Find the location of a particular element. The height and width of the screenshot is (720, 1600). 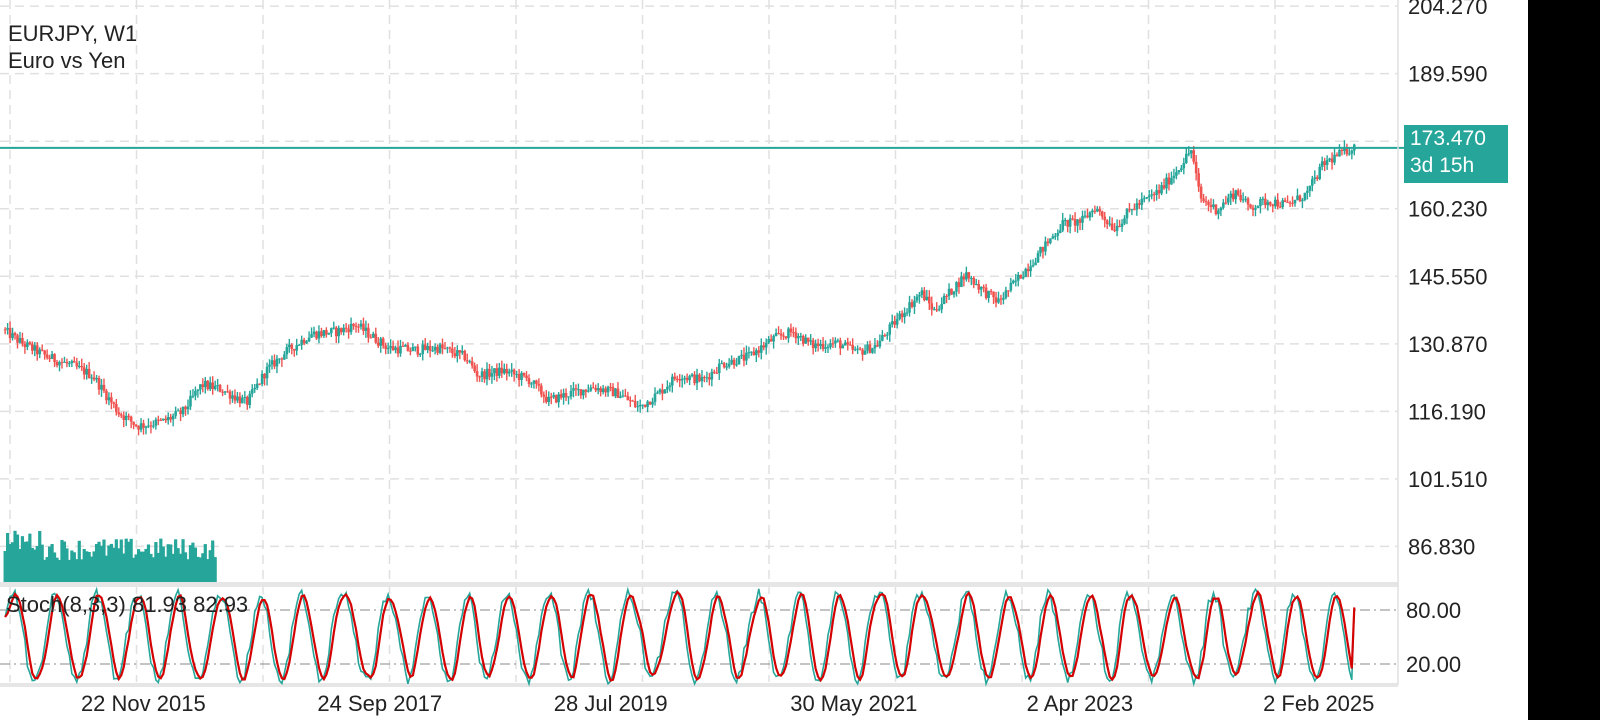

pane-separator is located at coordinates (699, 584).